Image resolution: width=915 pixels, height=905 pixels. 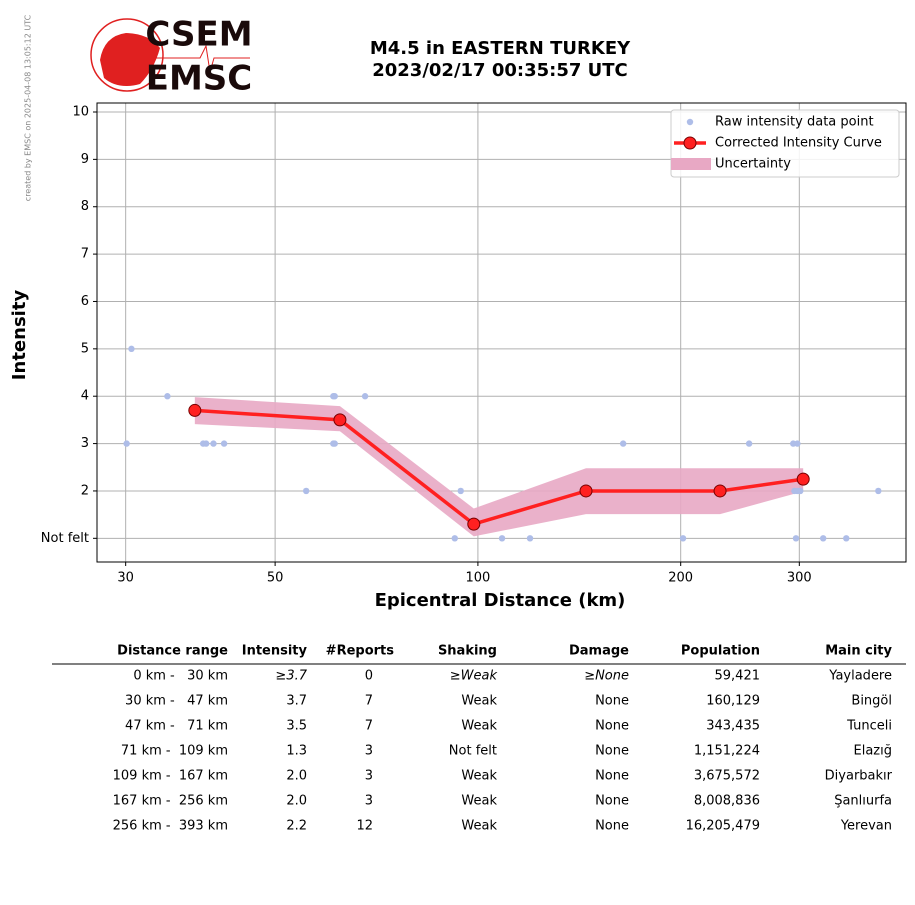 I want to click on table-cell: Not felt, so click(x=473, y=751).